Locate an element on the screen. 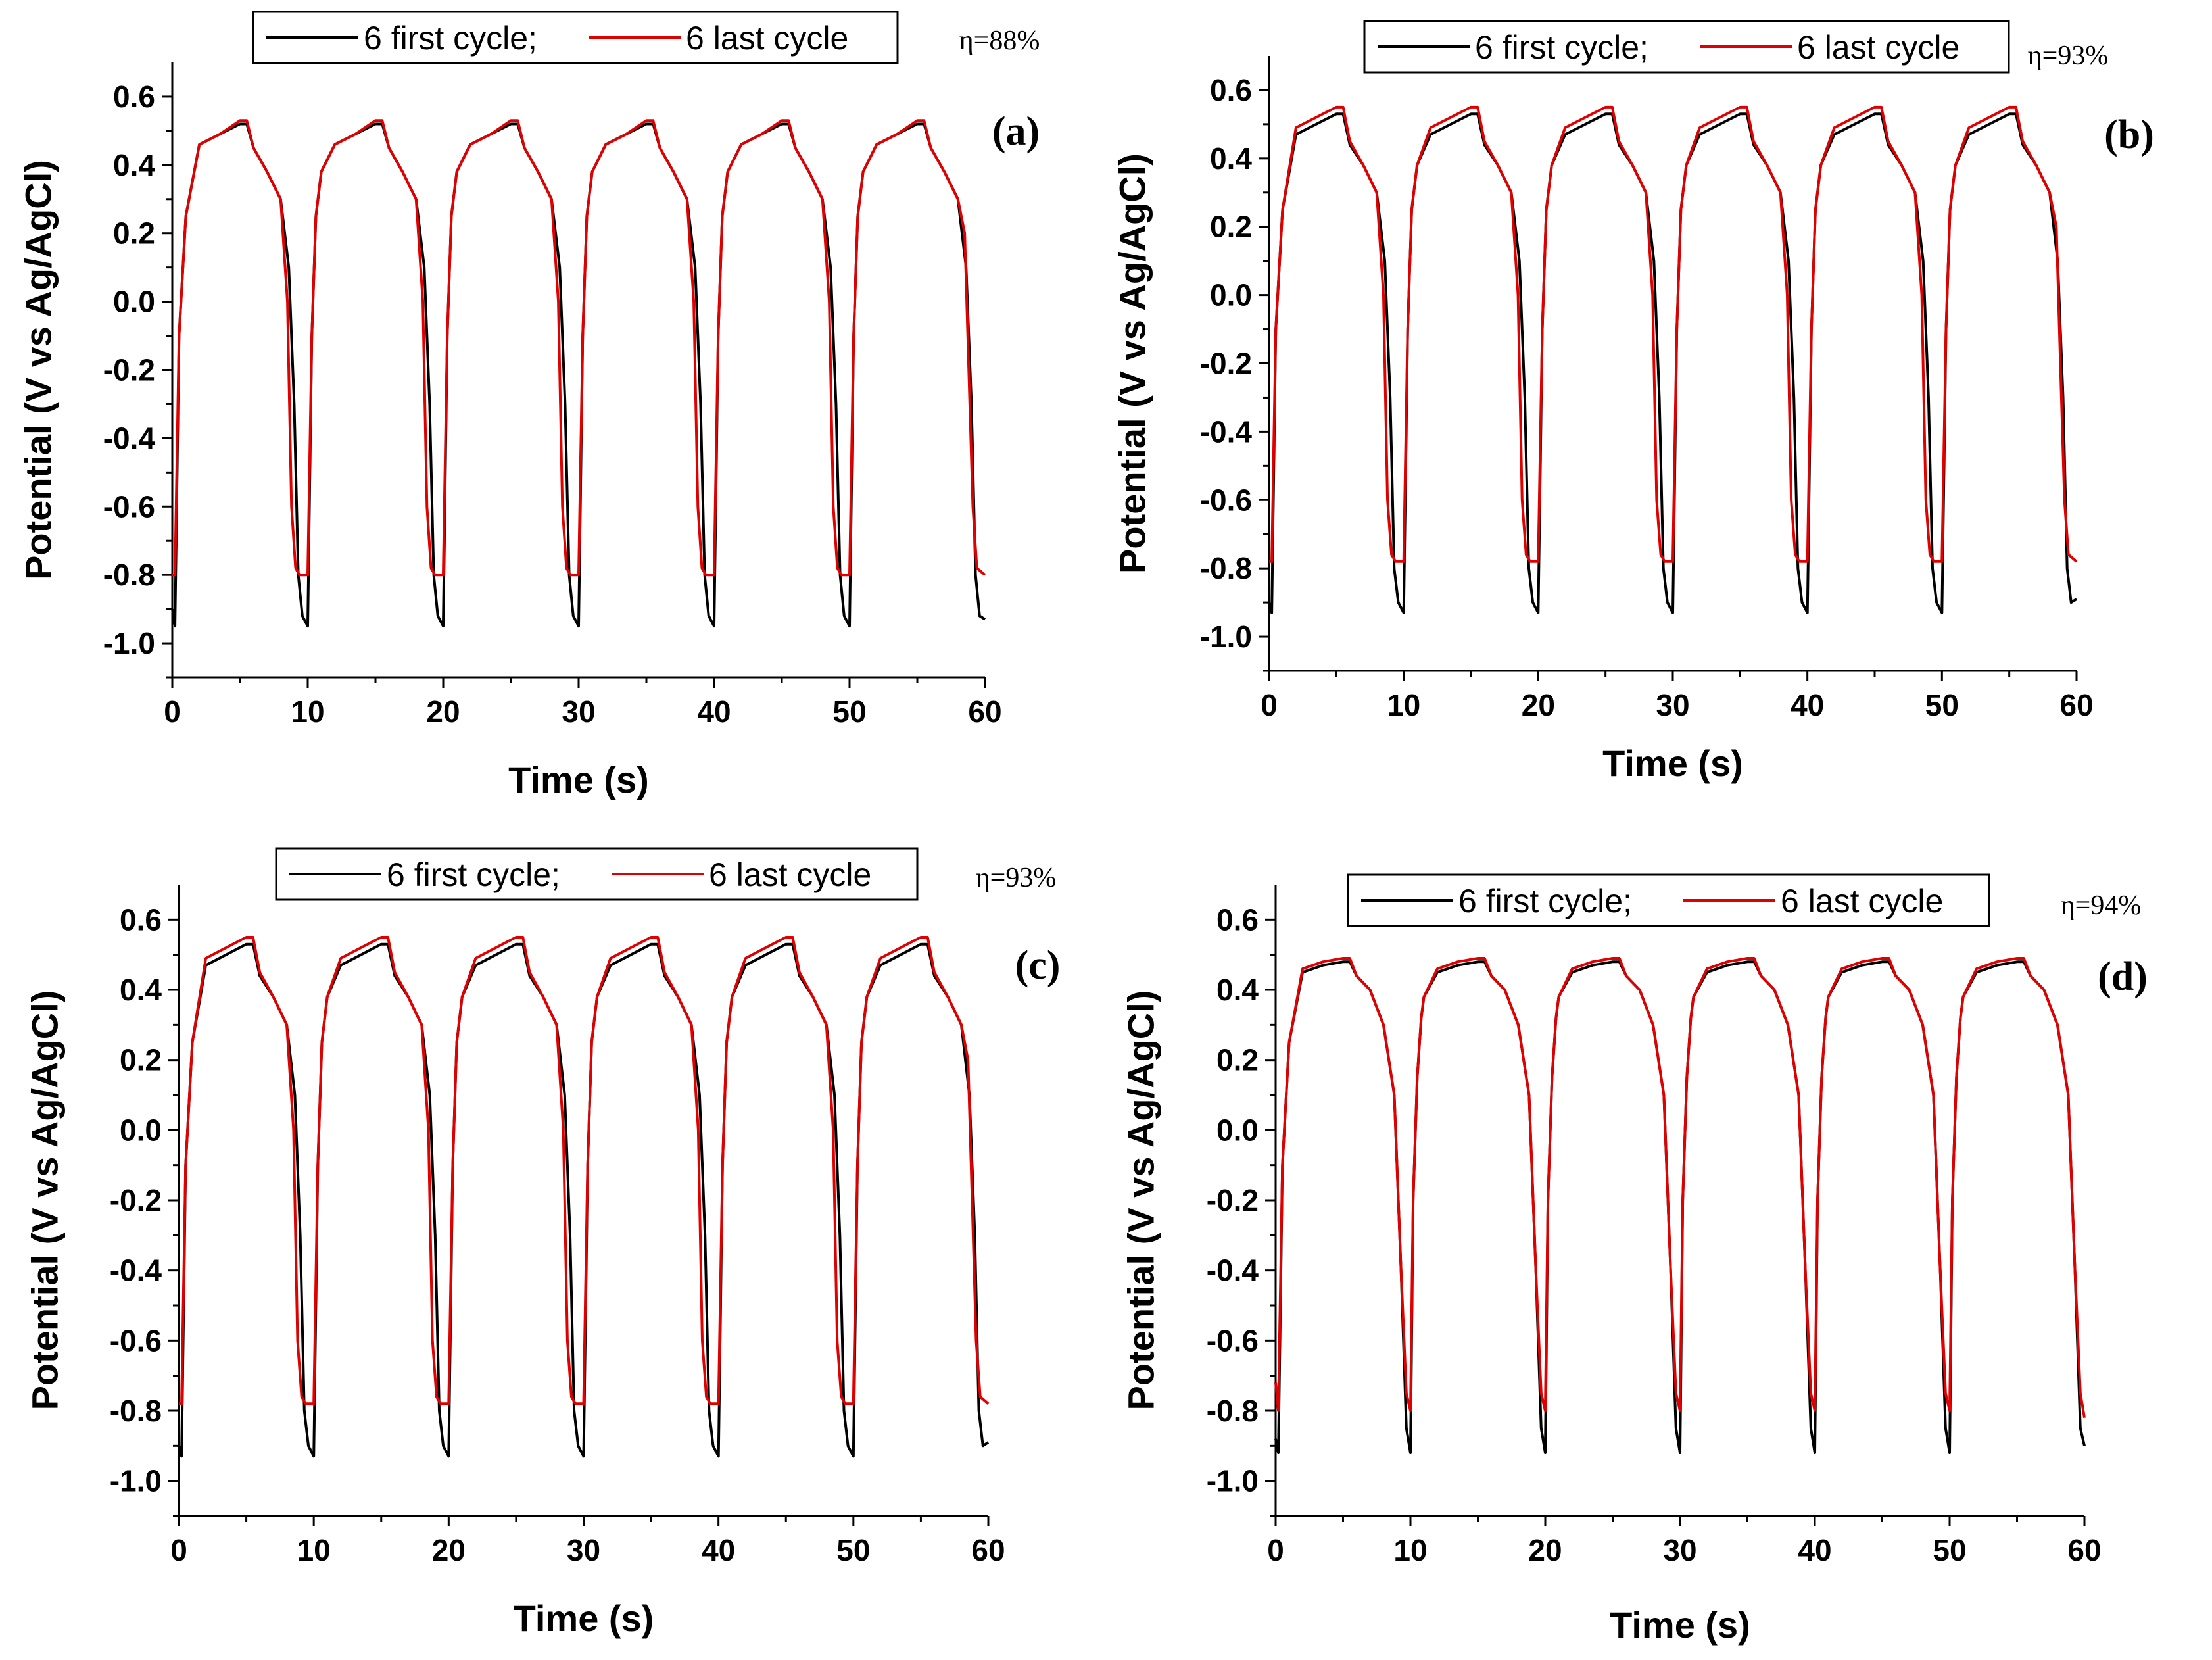 Image resolution: width=2212 pixels, height=1660 pixels. panel-label: (d) is located at coordinates (2123, 976).